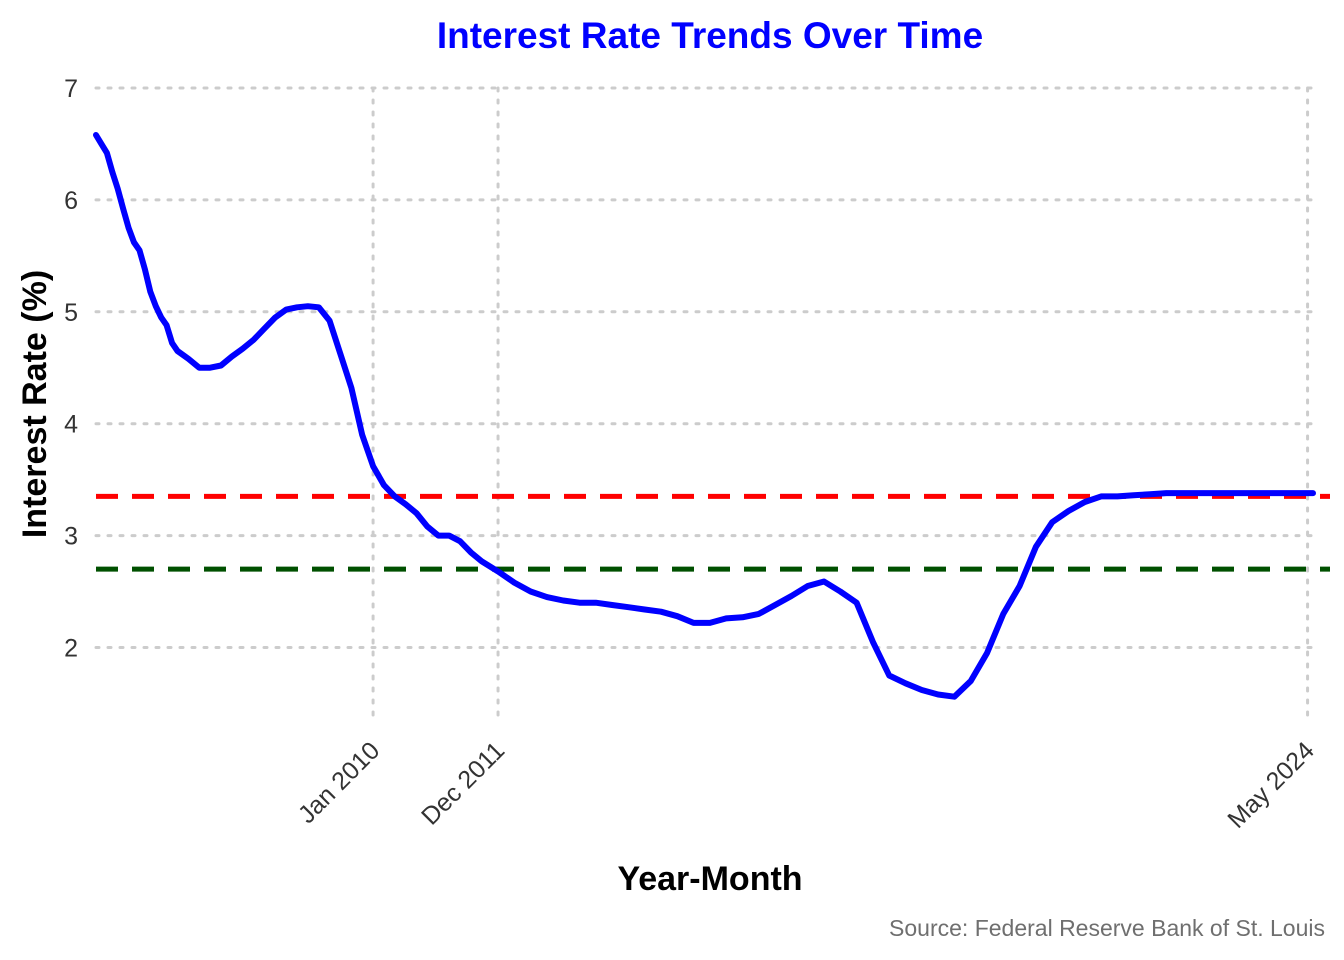  What do you see at coordinates (71, 89) in the screenshot?
I see `y-tick-label: 7` at bounding box center [71, 89].